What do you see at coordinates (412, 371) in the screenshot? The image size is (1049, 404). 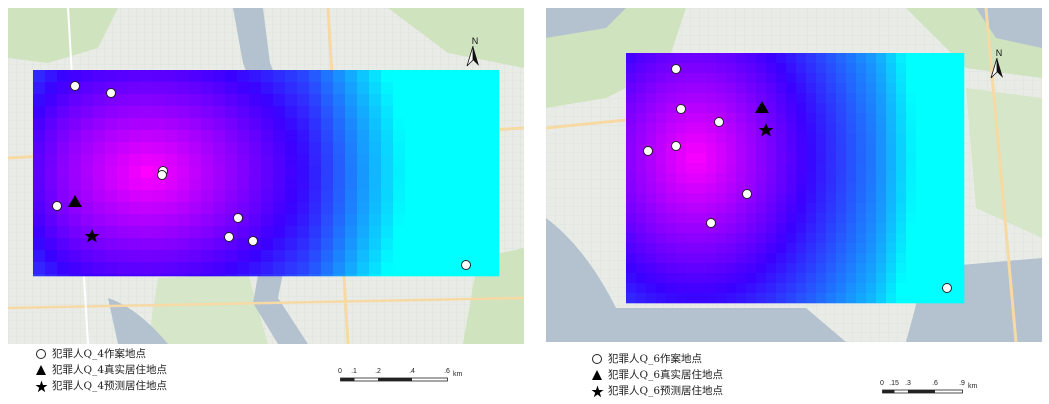 I see `scale-tick: .4` at bounding box center [412, 371].